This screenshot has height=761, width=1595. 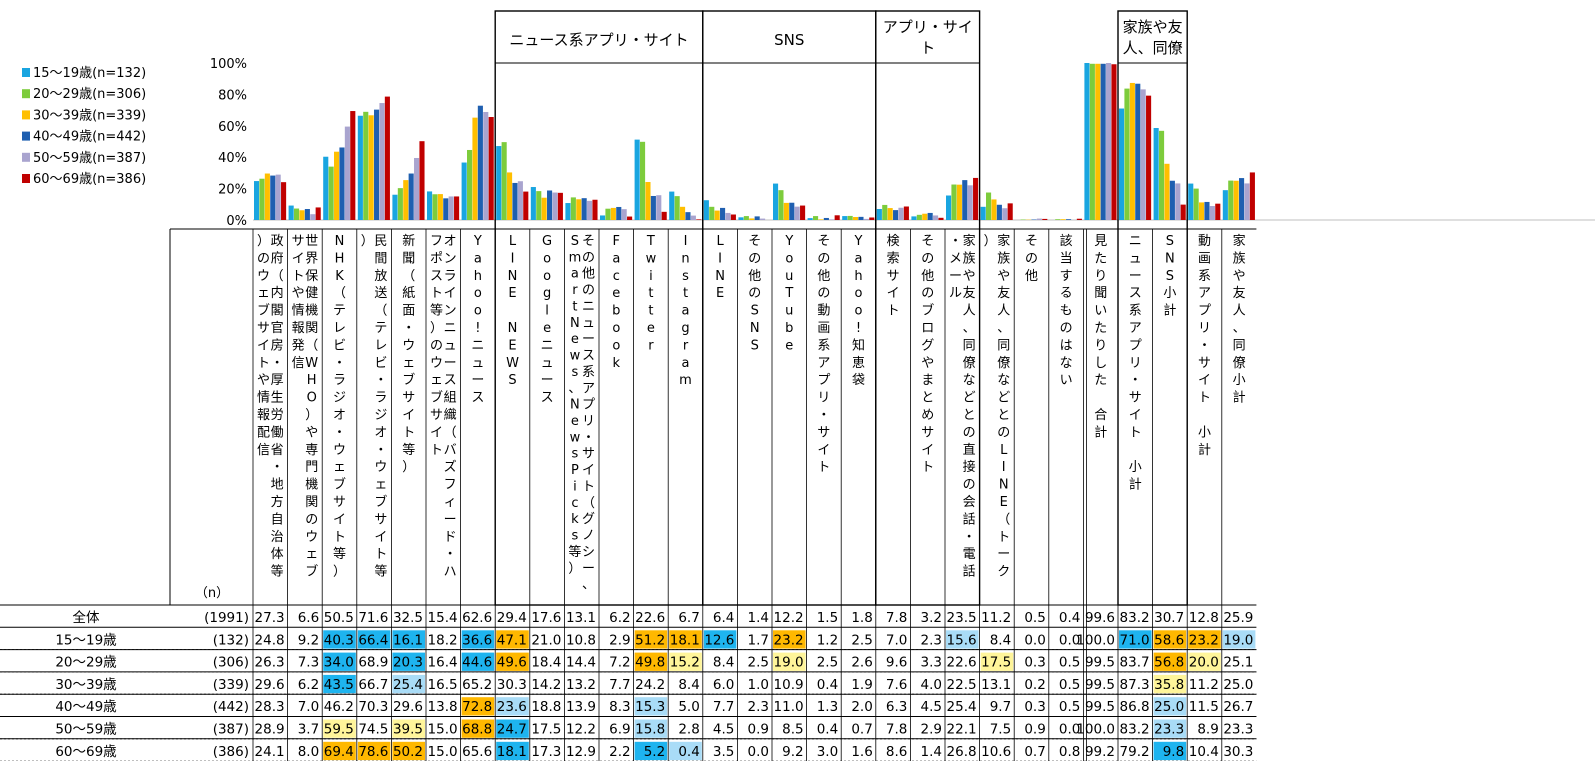 I want to click on category-header-char: 専, so click(x=311, y=450).